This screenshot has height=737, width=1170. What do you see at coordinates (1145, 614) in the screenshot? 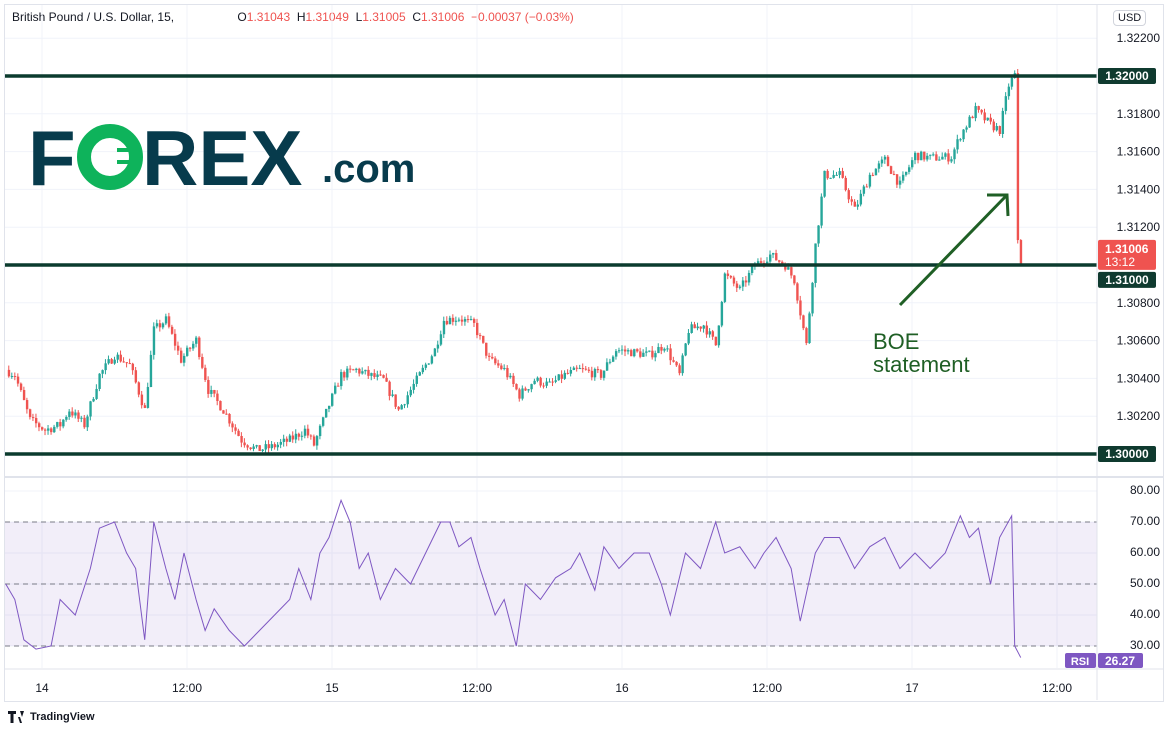
I see `rsi-tick: 40.00` at bounding box center [1145, 614].